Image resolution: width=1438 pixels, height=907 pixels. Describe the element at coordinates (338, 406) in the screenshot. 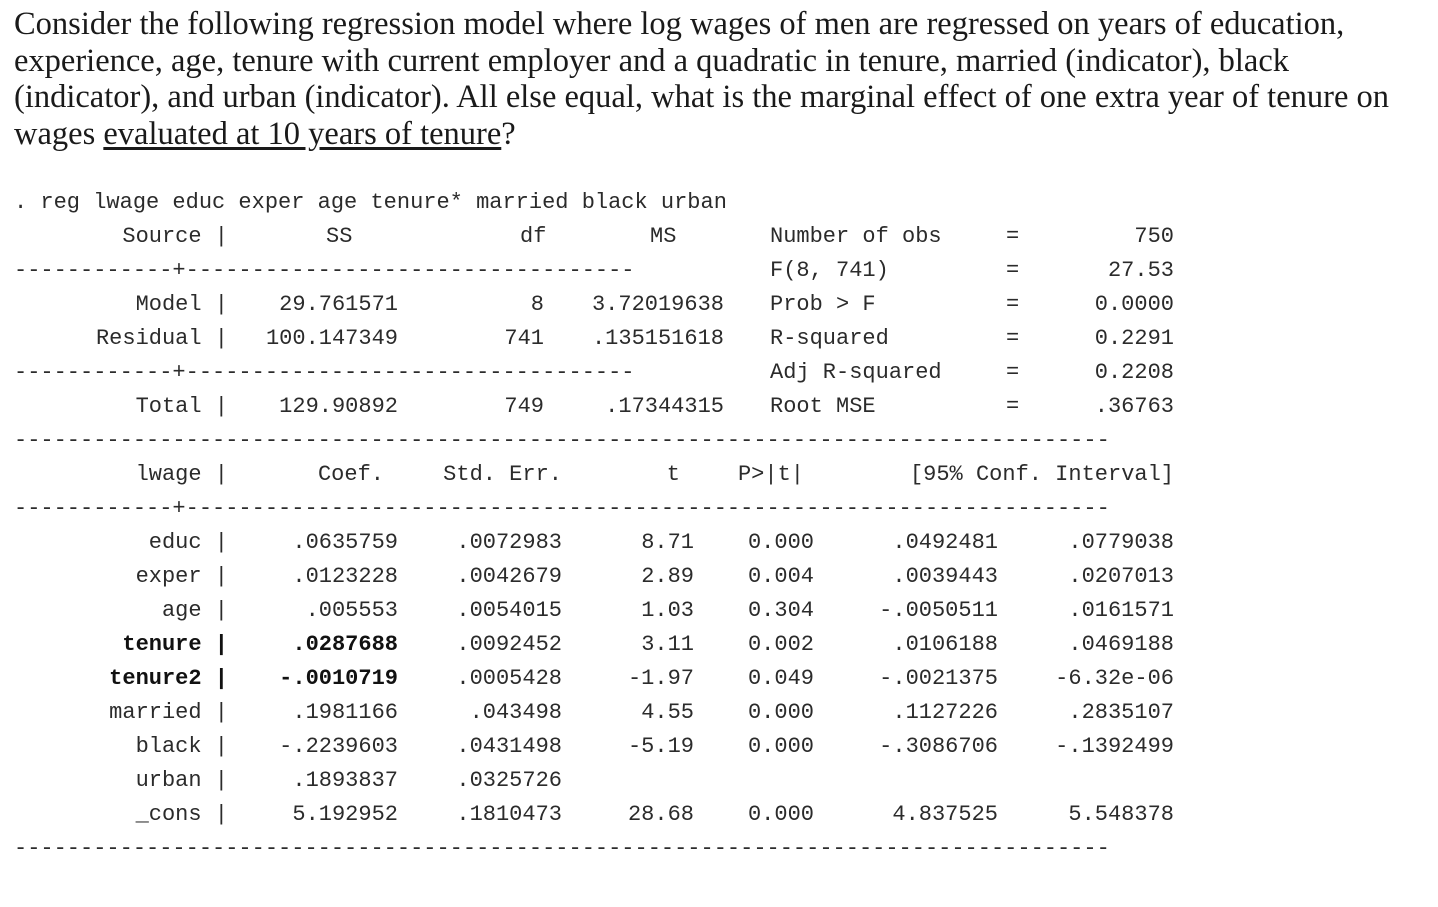

I see `anova-ss: 129.90892` at that location.